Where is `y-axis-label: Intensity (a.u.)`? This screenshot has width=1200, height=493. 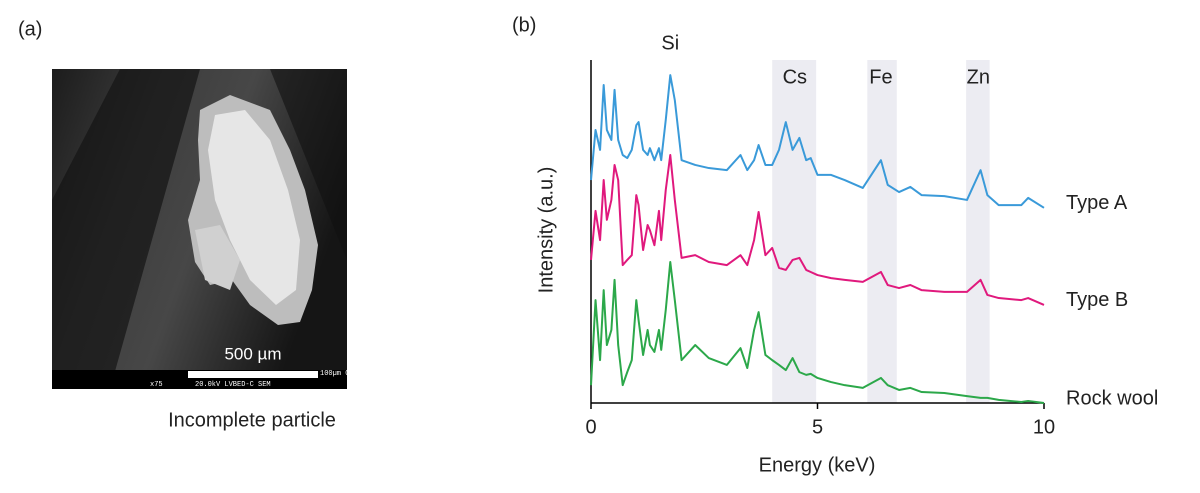 y-axis-label: Intensity (a.u.) is located at coordinates (546, 230).